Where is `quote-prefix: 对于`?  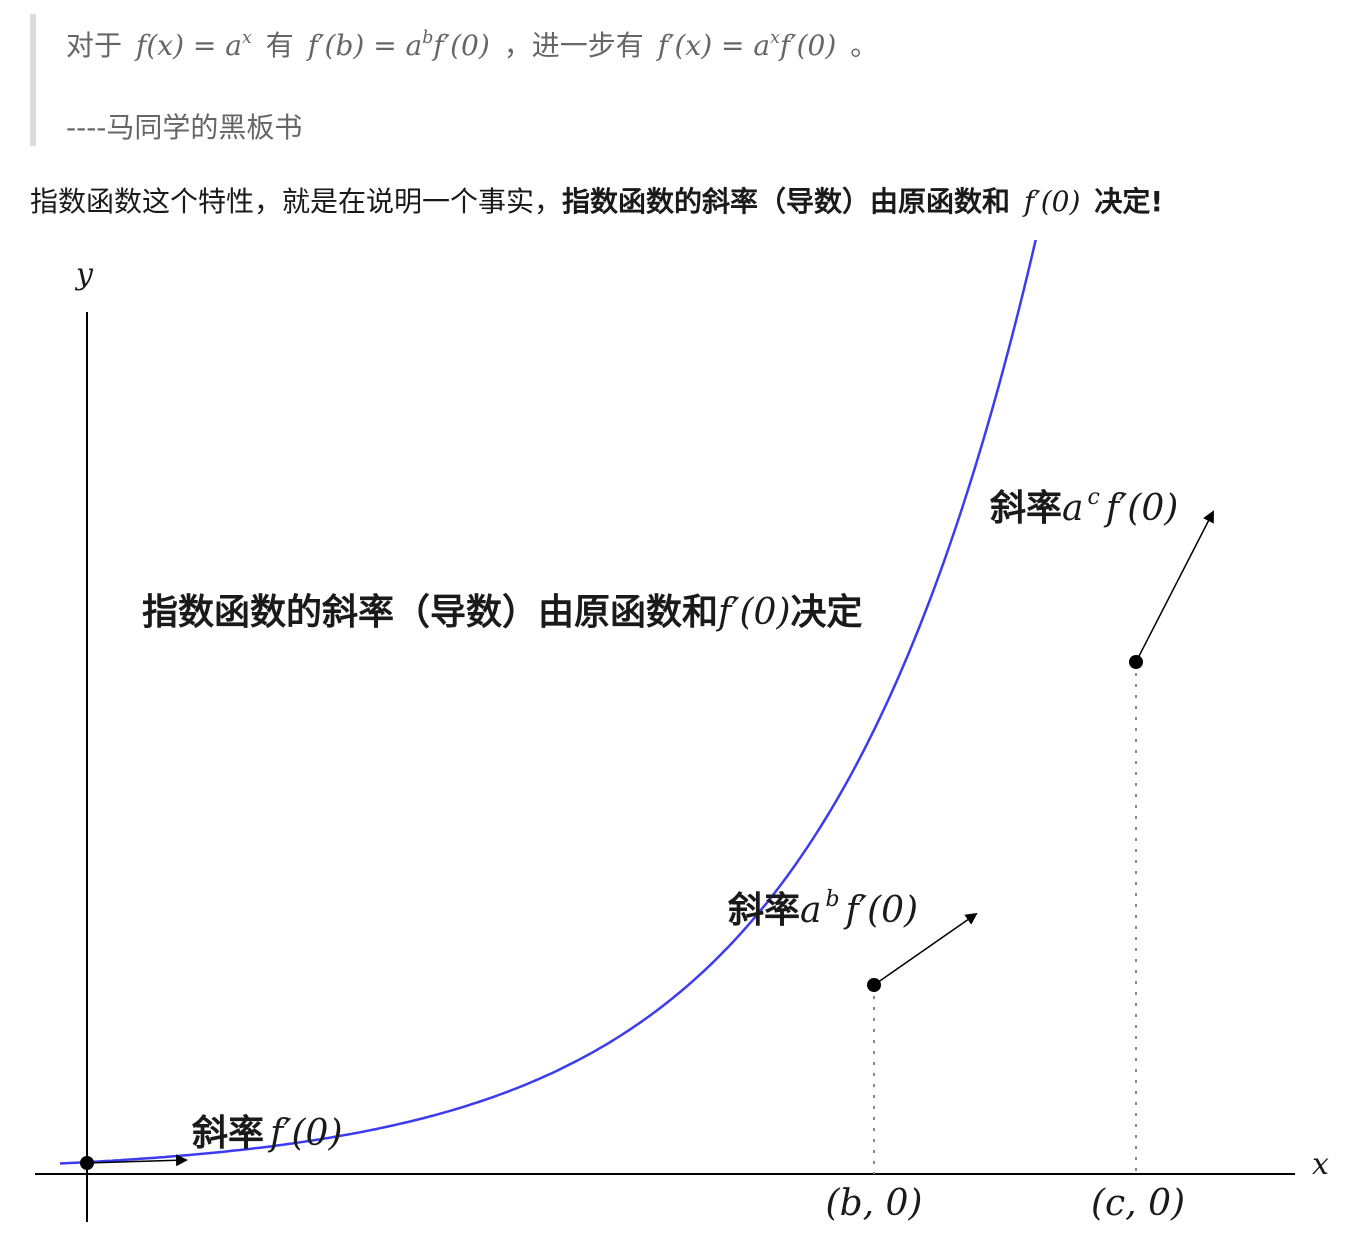
quote-prefix: 对于 is located at coordinates (94, 45).